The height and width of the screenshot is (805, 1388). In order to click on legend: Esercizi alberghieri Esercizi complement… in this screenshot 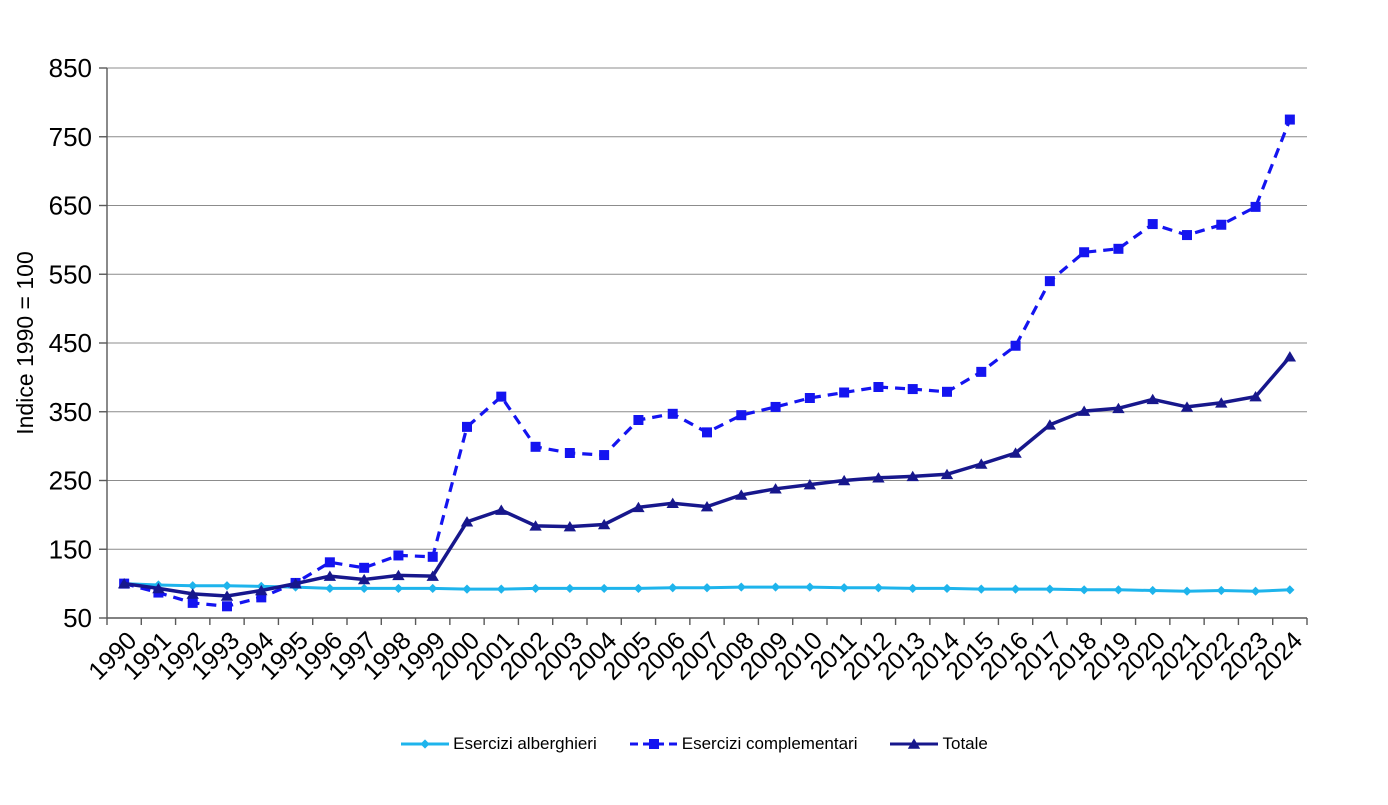, I will do `click(694, 744)`.